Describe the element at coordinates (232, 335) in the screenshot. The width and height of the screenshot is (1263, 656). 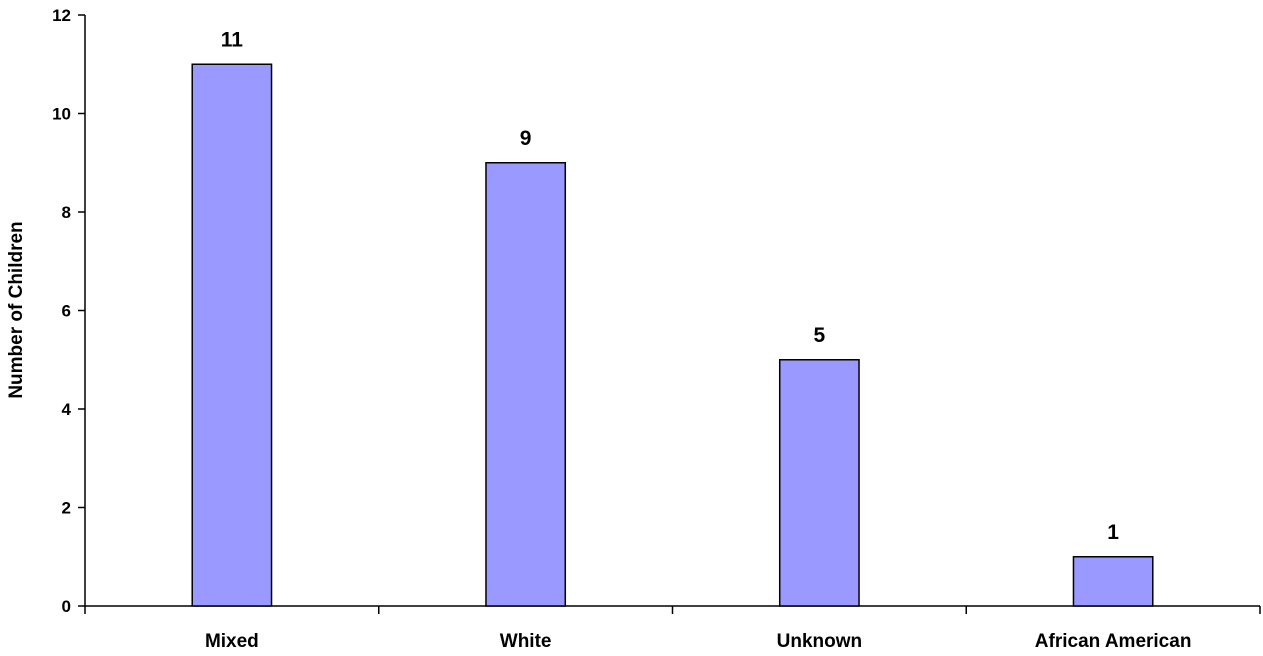
I see `bar-mixed` at that location.